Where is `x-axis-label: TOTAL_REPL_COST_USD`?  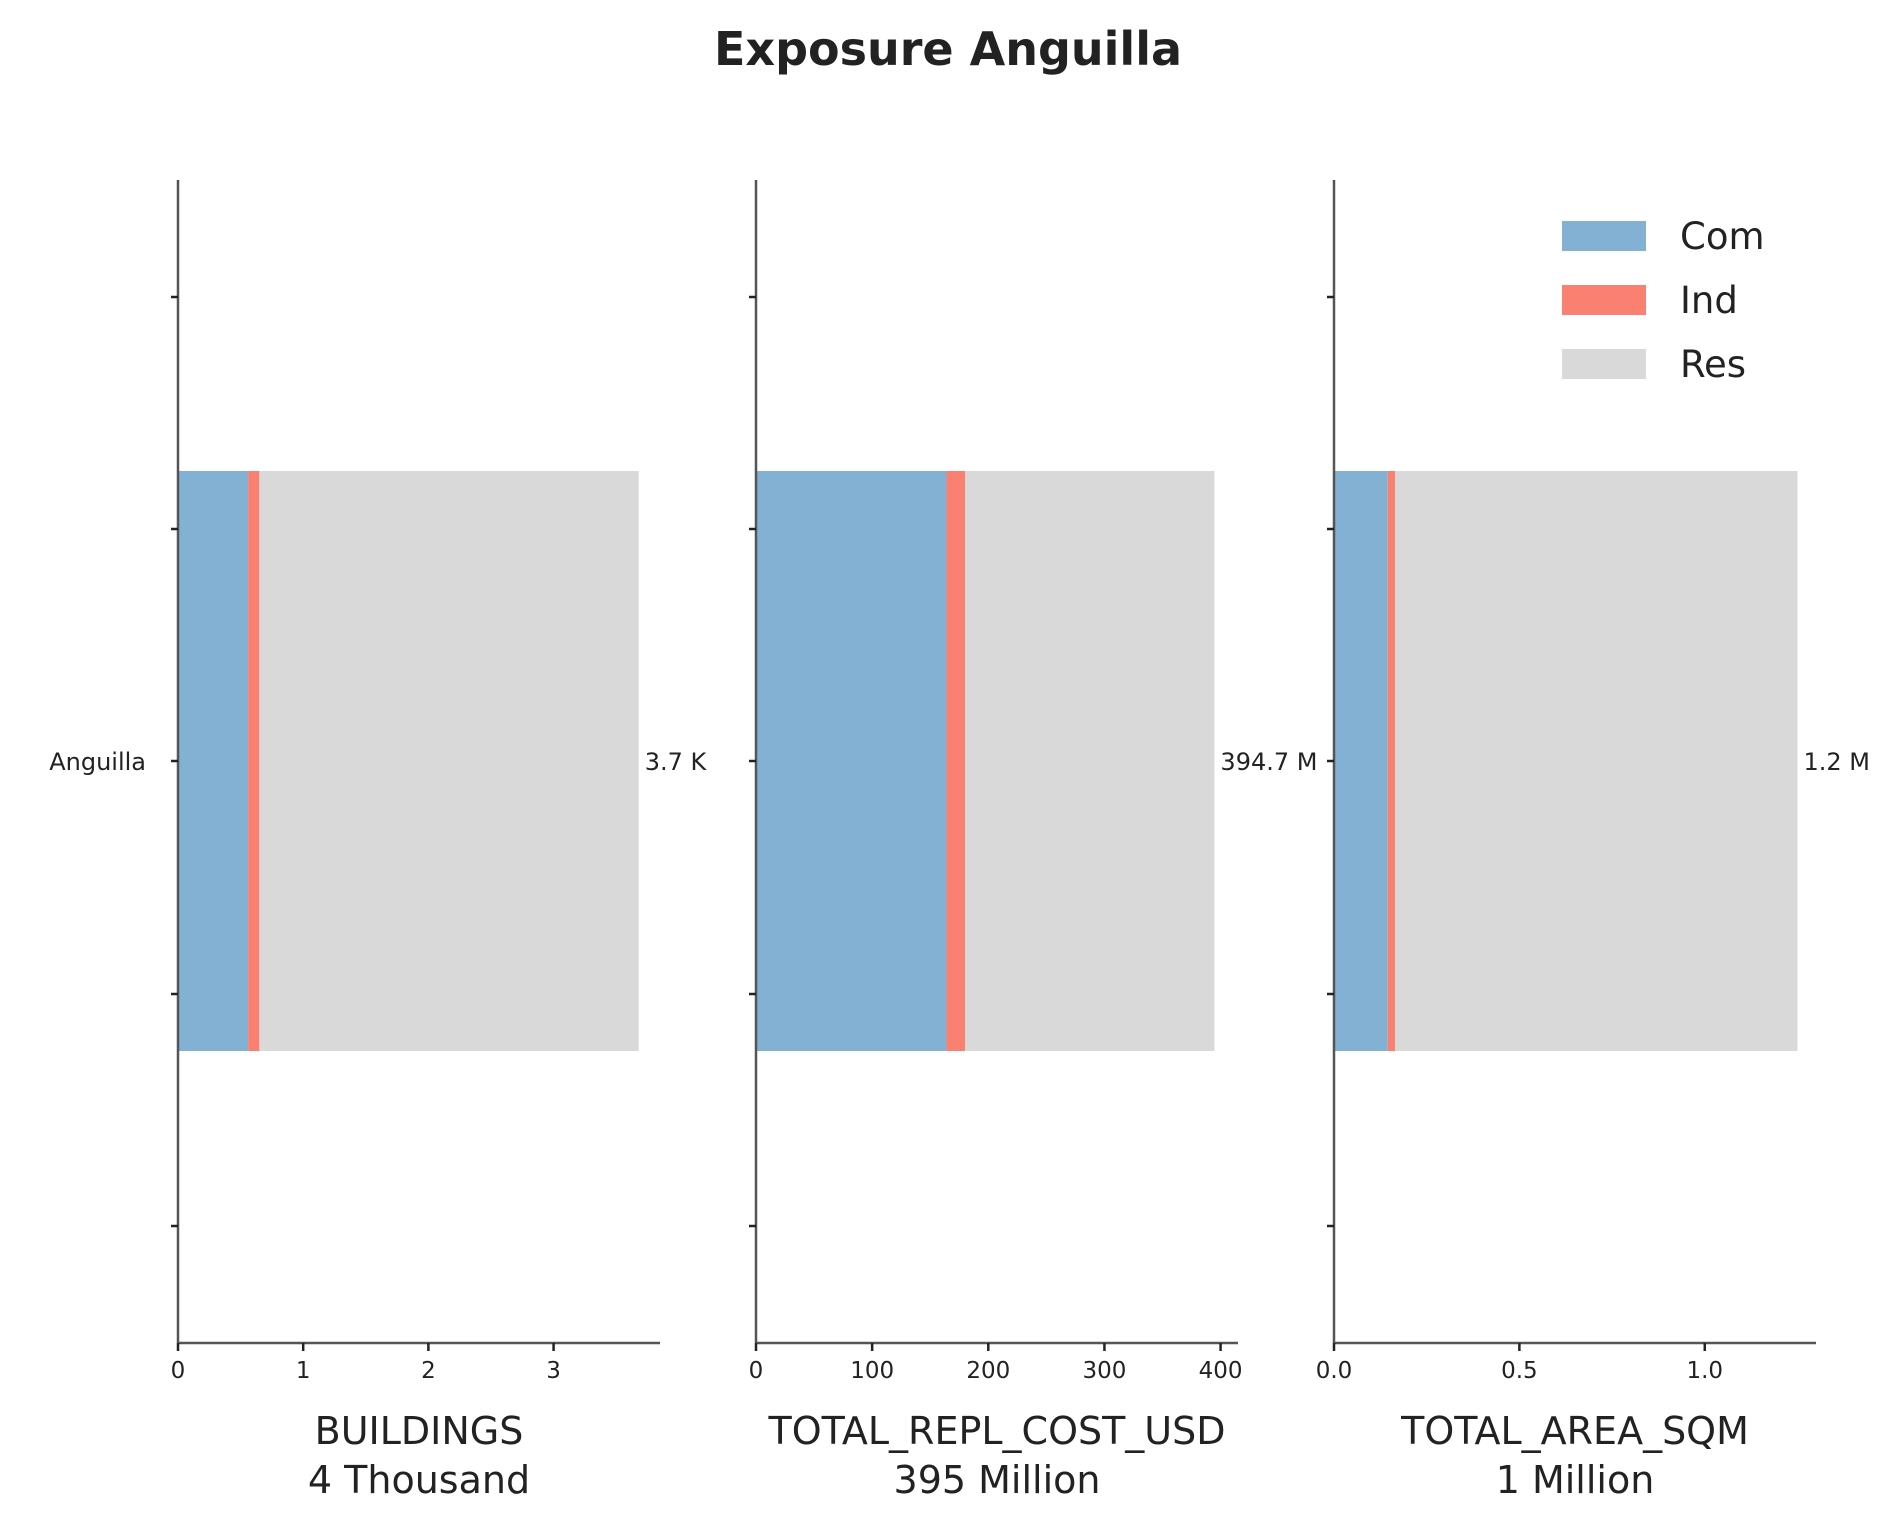 x-axis-label: TOTAL_REPL_COST_USD is located at coordinates (996, 1431).